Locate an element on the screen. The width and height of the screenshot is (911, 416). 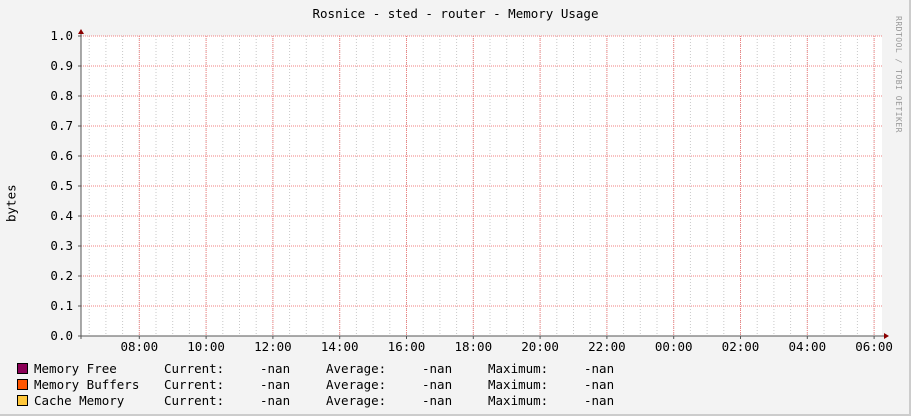
y-tick-label: 0.4 is located at coordinates (61, 215).